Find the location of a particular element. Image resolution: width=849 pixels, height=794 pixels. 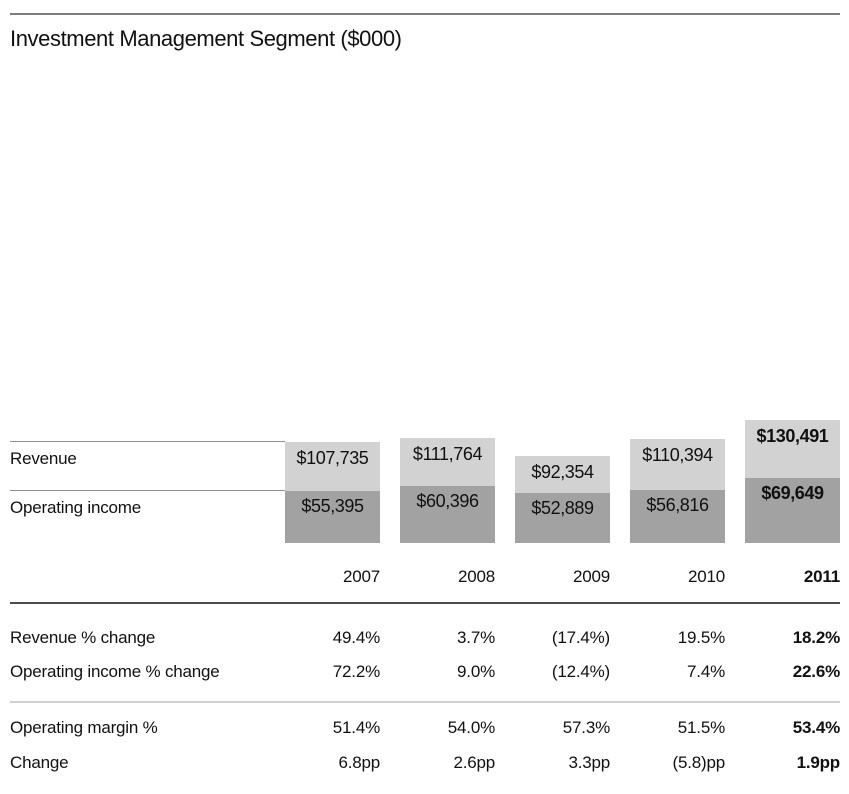

operating-income-leader-line is located at coordinates (147, 490).